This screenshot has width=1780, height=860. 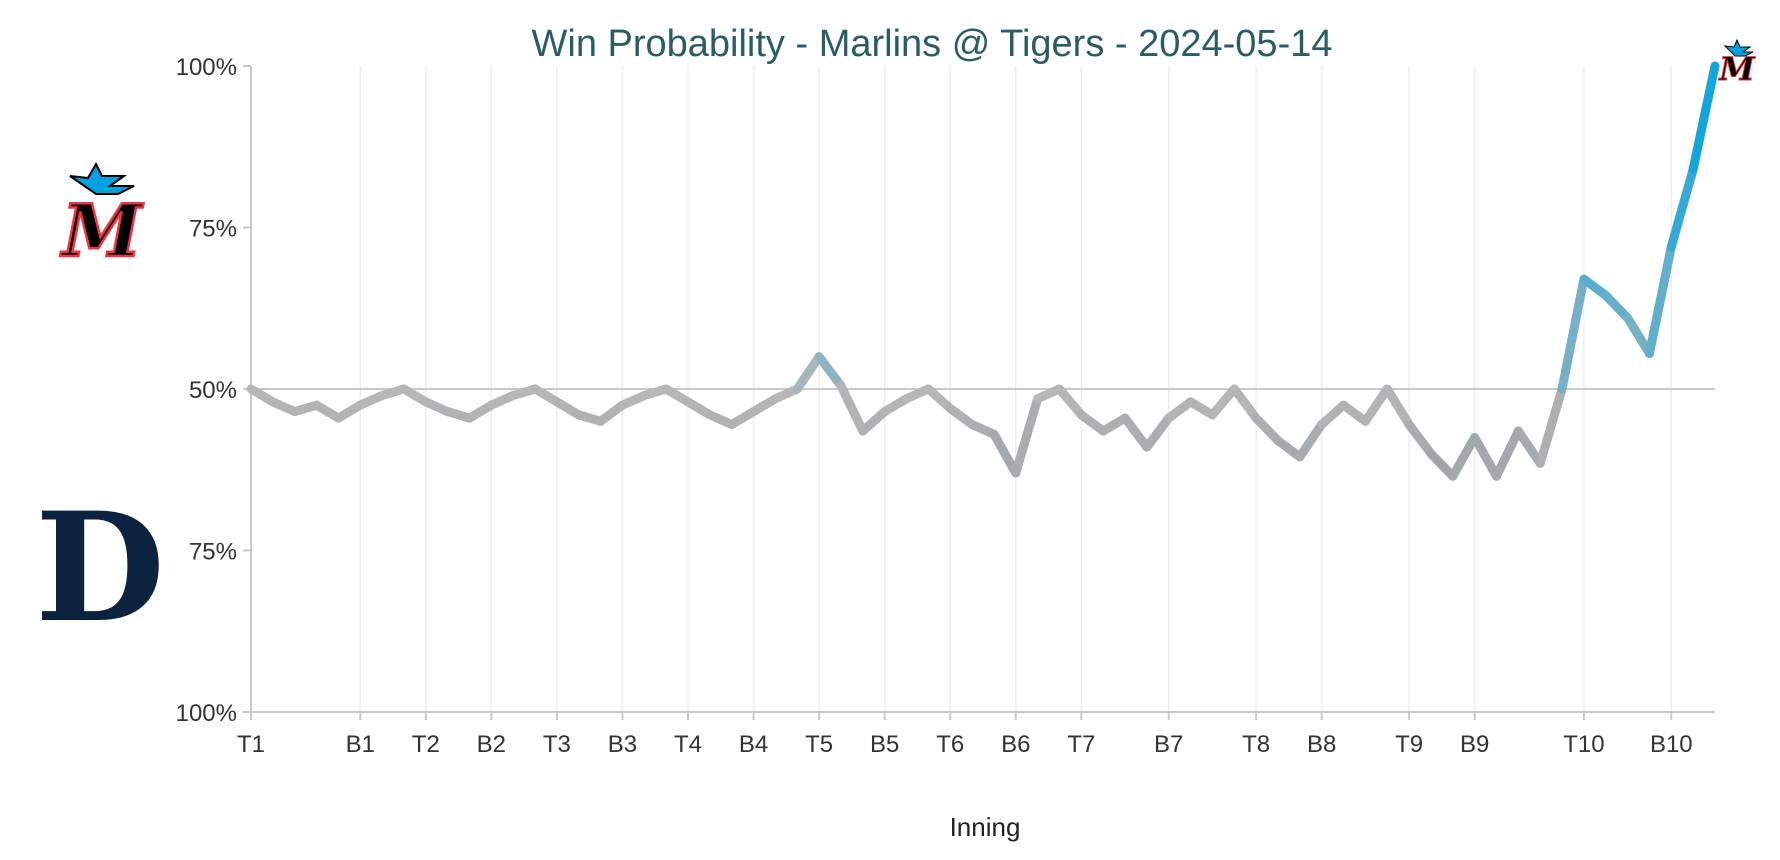 What do you see at coordinates (1321, 744) in the screenshot?
I see `x-tick-label-b8: B8` at bounding box center [1321, 744].